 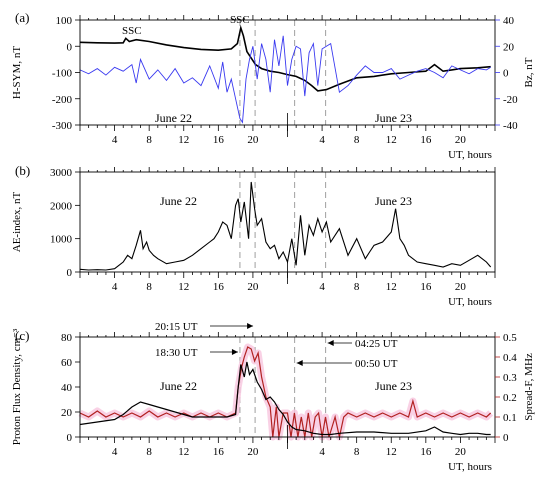 I want to click on y-tick-label: 3000, so click(x=61, y=173).